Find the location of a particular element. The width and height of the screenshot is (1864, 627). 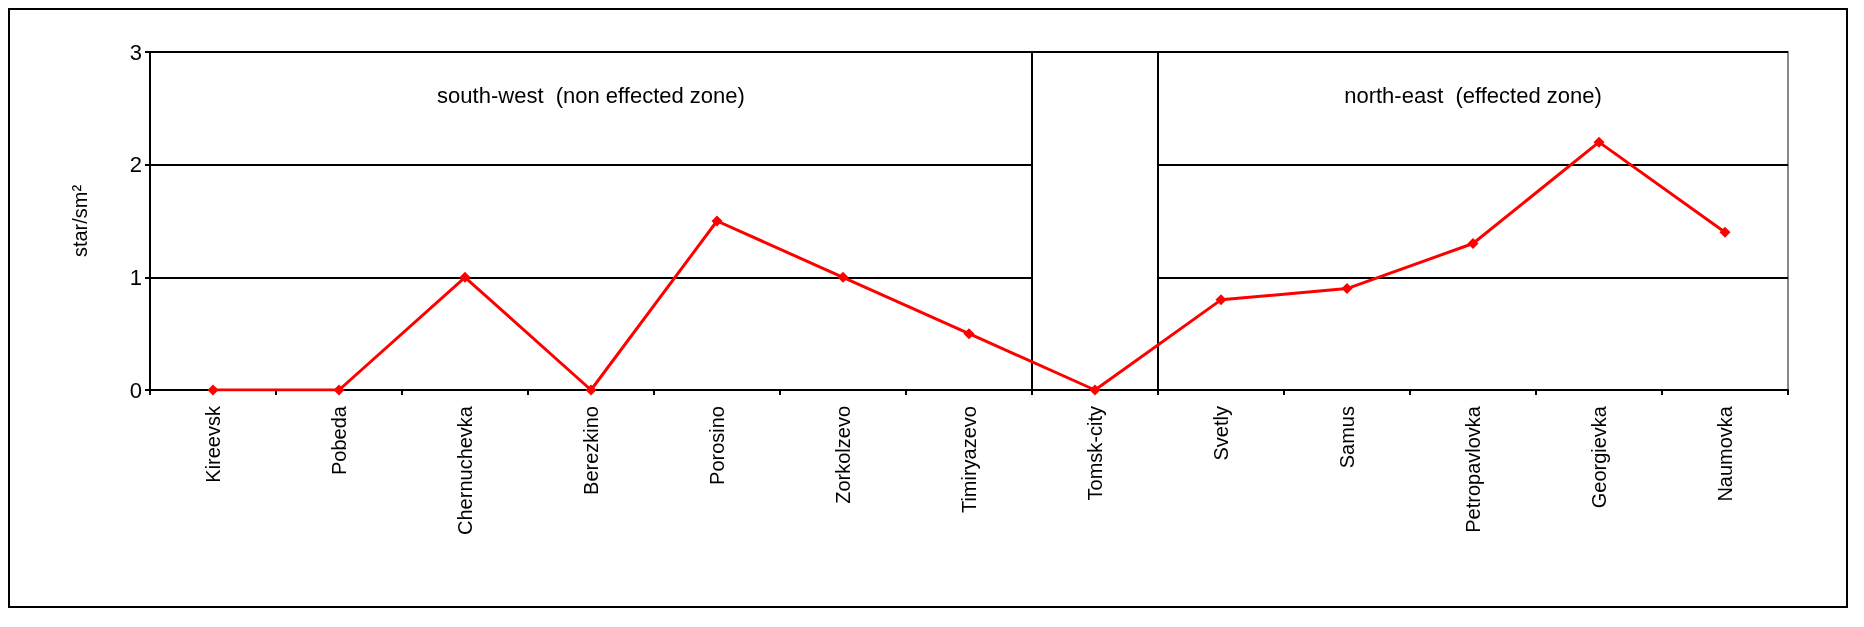

x-tick-label: Berezkino is located at coordinates (591, 450).